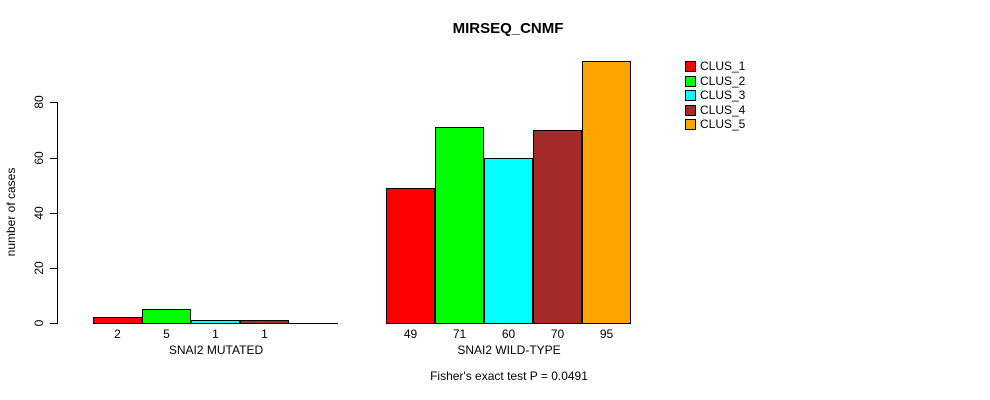 The image size is (990, 400). Describe the element at coordinates (166, 334) in the screenshot. I see `bar-value-label: 5` at that location.